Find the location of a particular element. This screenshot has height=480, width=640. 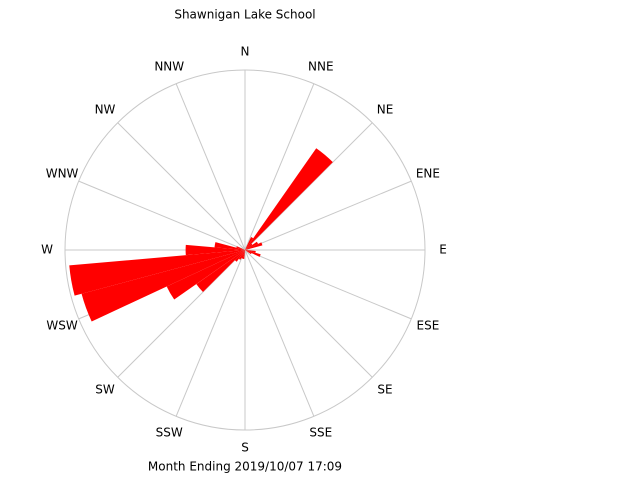

direction-label: ESE is located at coordinates (428, 325).